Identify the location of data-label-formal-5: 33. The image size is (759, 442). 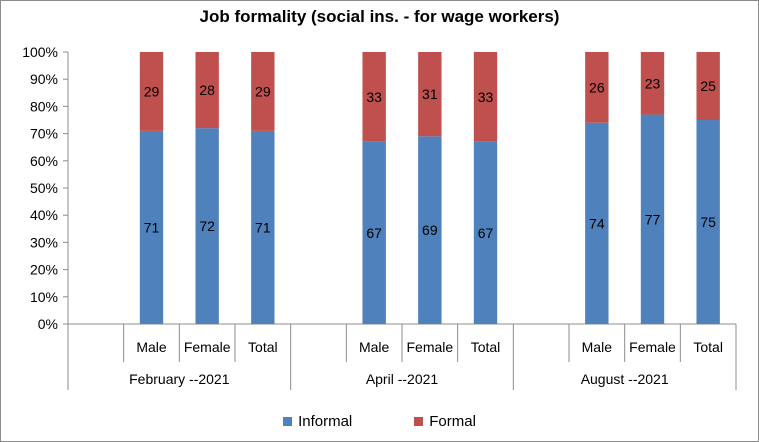
(486, 97).